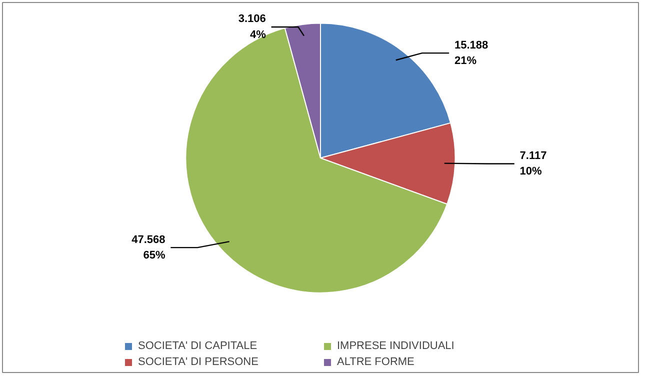  Describe the element at coordinates (376, 362) in the screenshot. I see `legend-label: ALTRE FORME` at that location.